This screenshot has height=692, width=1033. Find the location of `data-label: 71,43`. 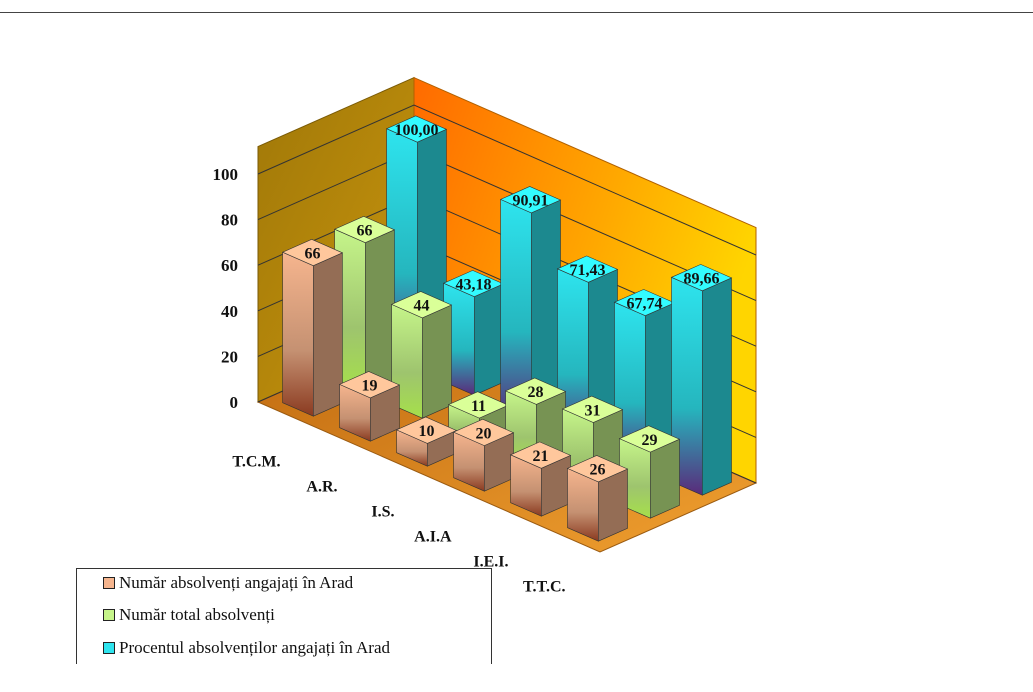

data-label: 71,43 is located at coordinates (588, 270).